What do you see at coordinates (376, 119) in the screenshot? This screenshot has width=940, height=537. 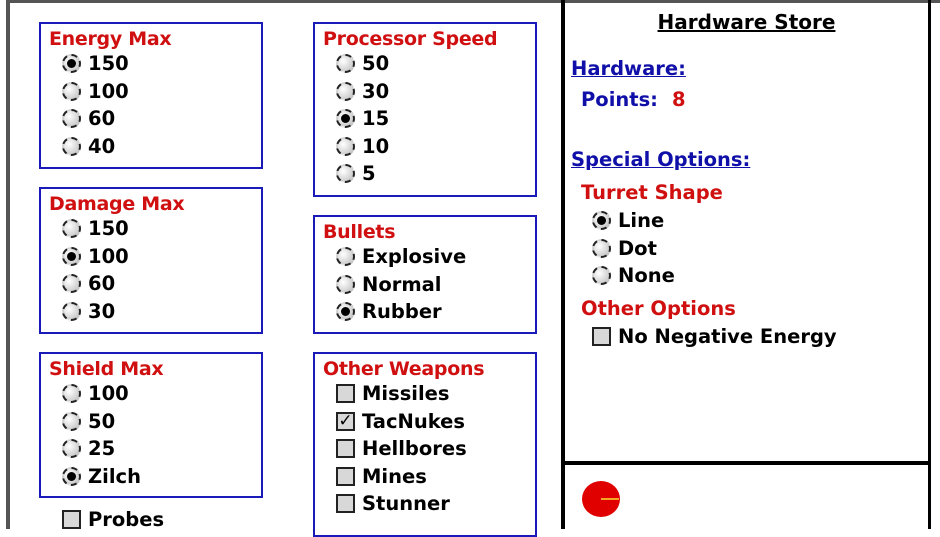 I see `option-label: 15` at bounding box center [376, 119].